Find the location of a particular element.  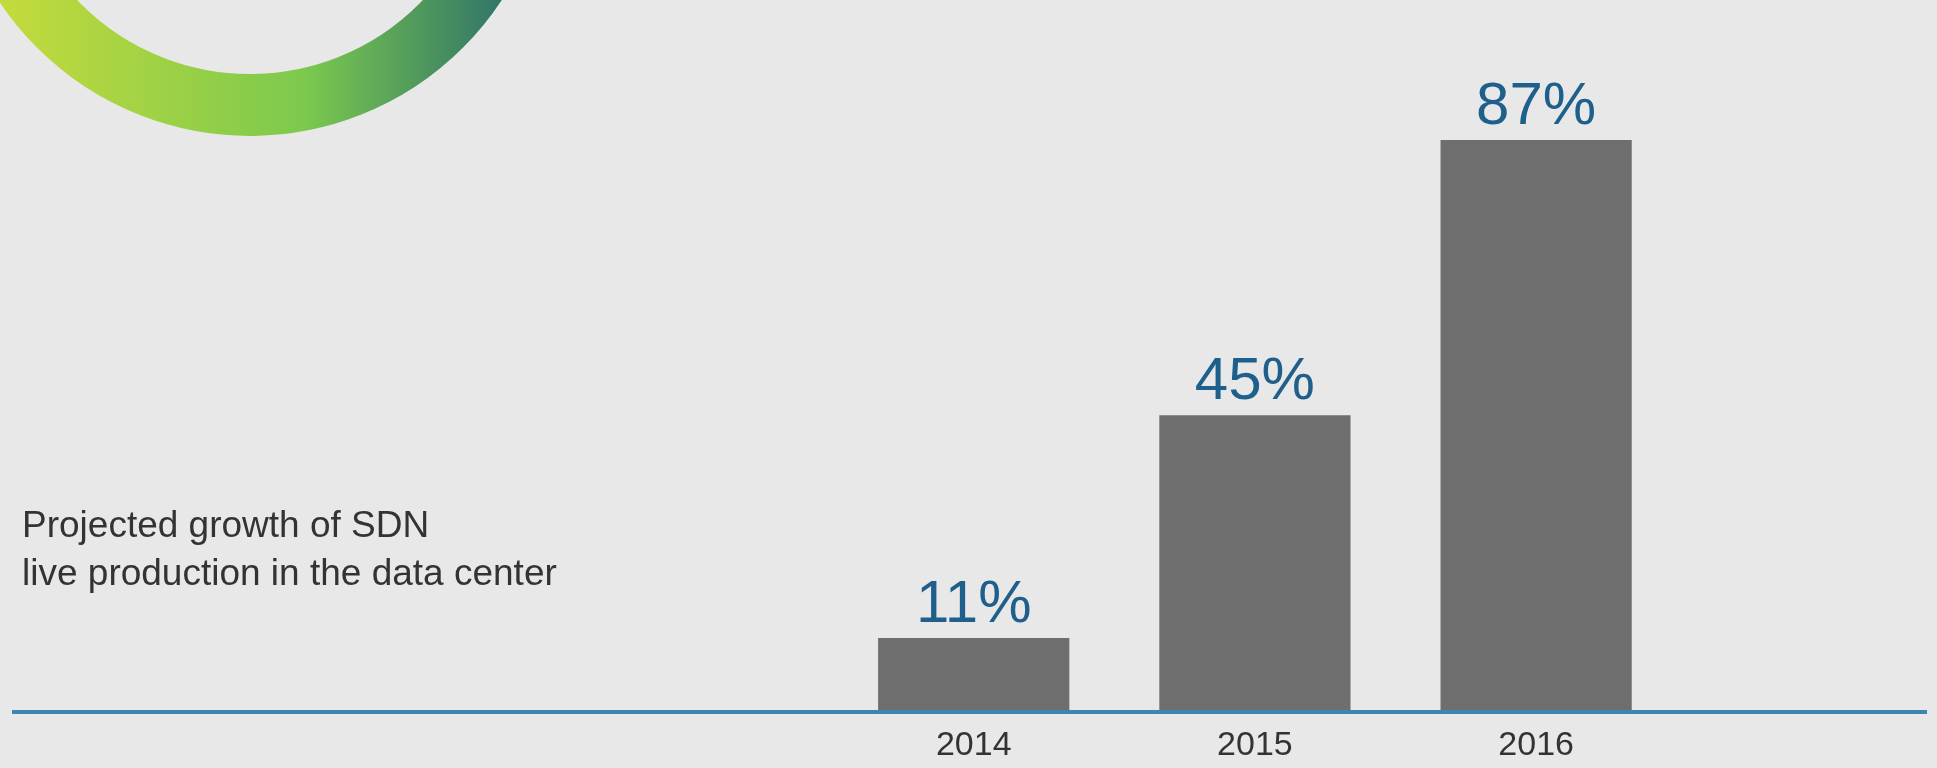

data-label: 11% is located at coordinates (973, 601).